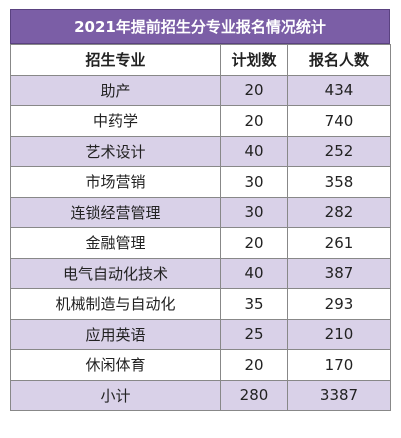  What do you see at coordinates (339, 121) in the screenshot?
I see `cell-applicants: 740` at bounding box center [339, 121].